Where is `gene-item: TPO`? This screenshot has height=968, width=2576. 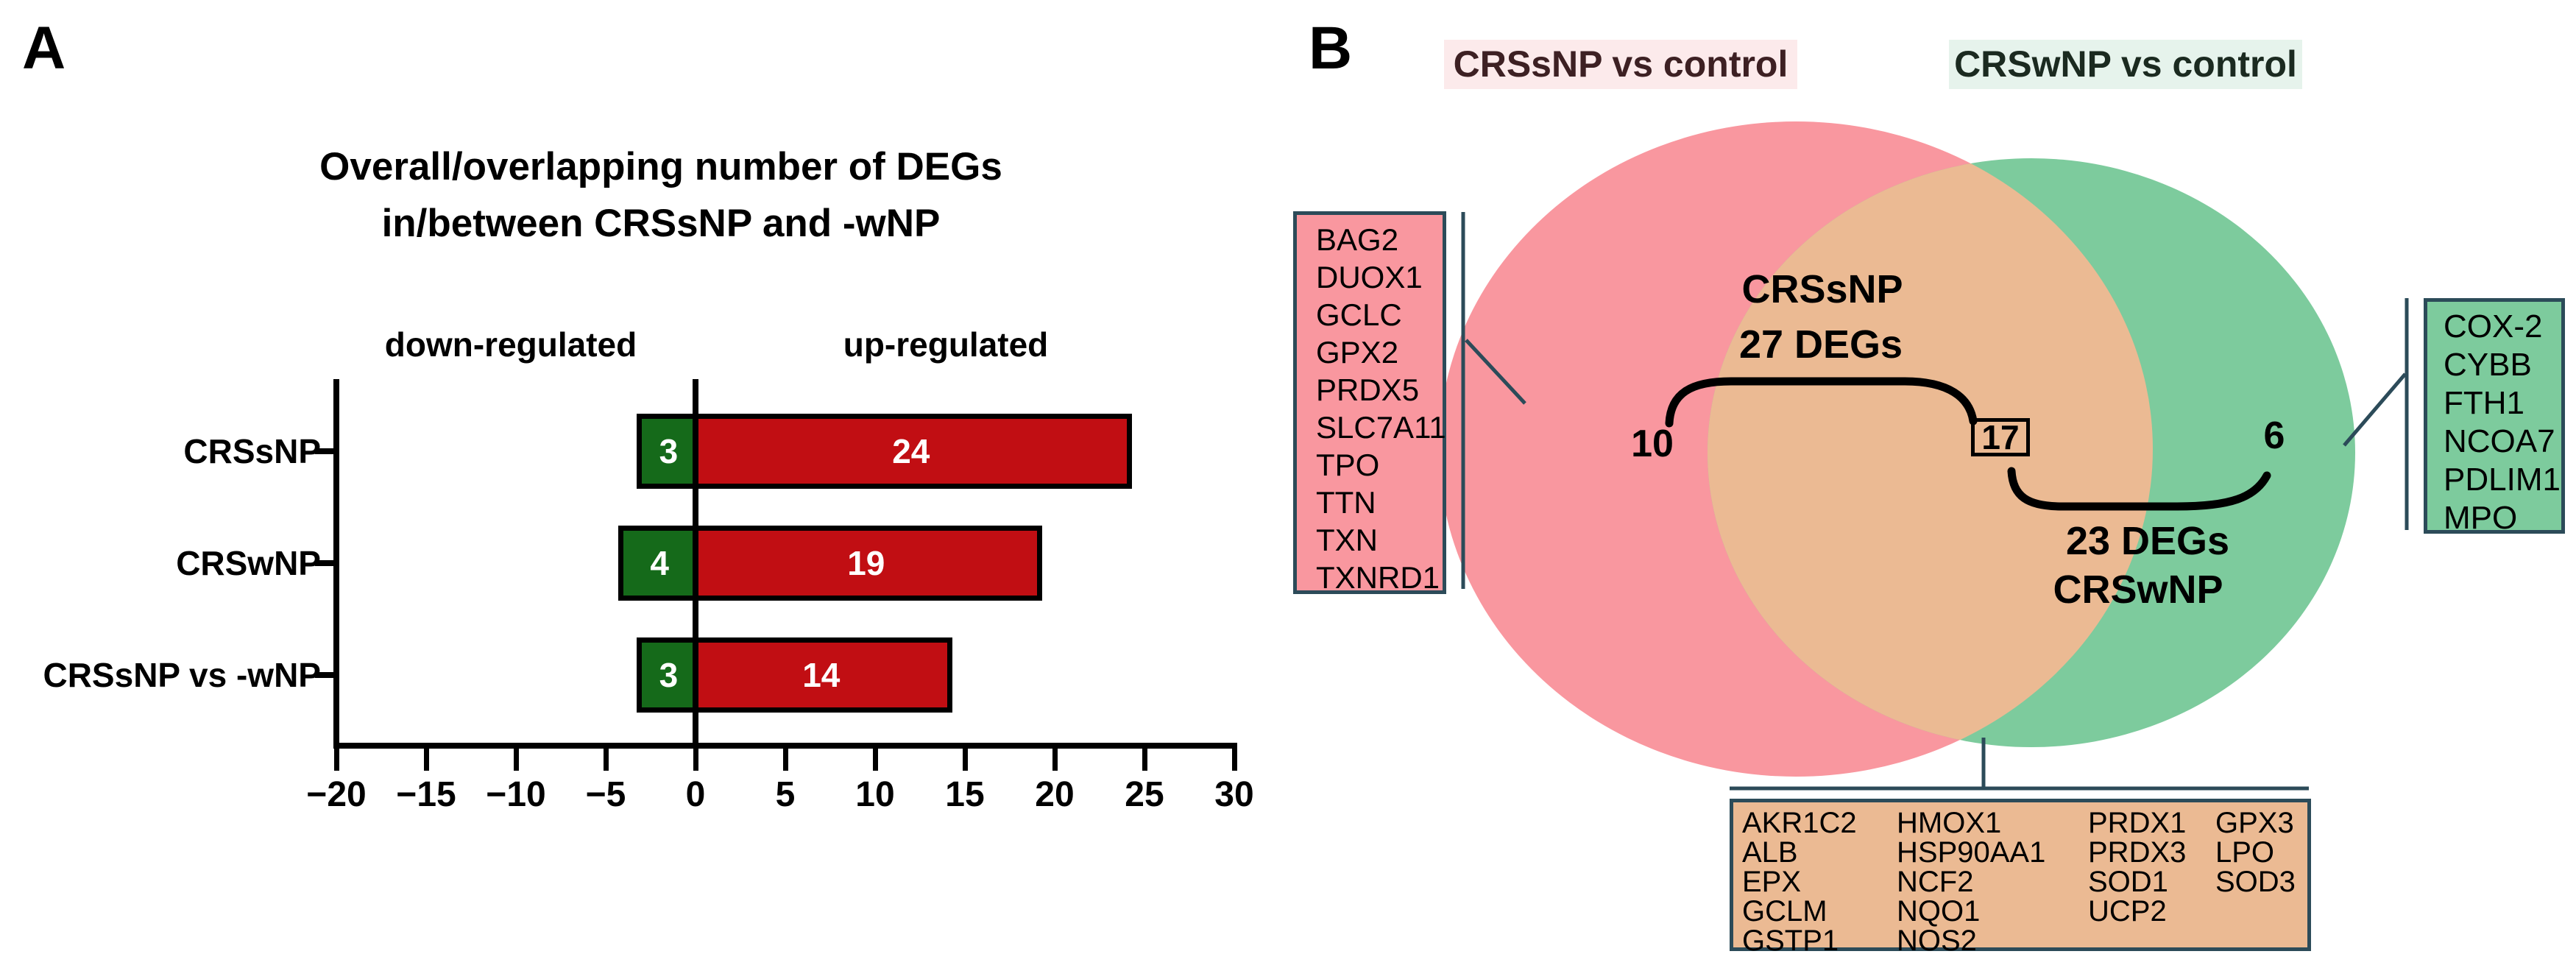
gene-item: TPO is located at coordinates (1348, 465).